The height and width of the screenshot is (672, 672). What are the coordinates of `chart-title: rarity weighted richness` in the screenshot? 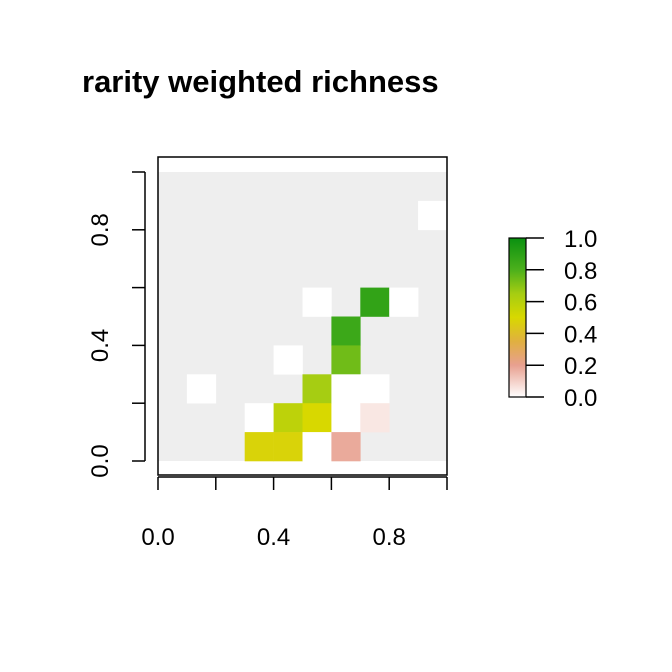 It's located at (260, 81).